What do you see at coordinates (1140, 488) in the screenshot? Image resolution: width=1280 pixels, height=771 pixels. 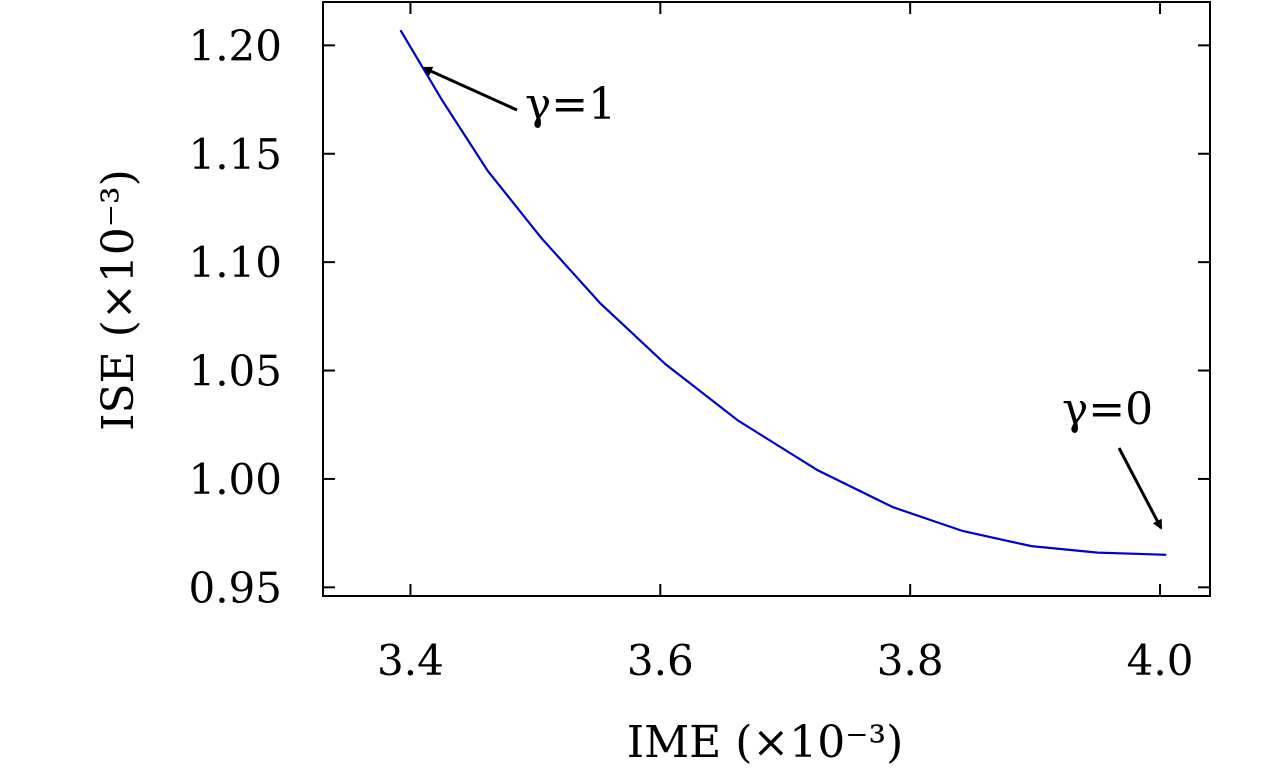 I see `annotation-arrow-gamma0` at bounding box center [1140, 488].